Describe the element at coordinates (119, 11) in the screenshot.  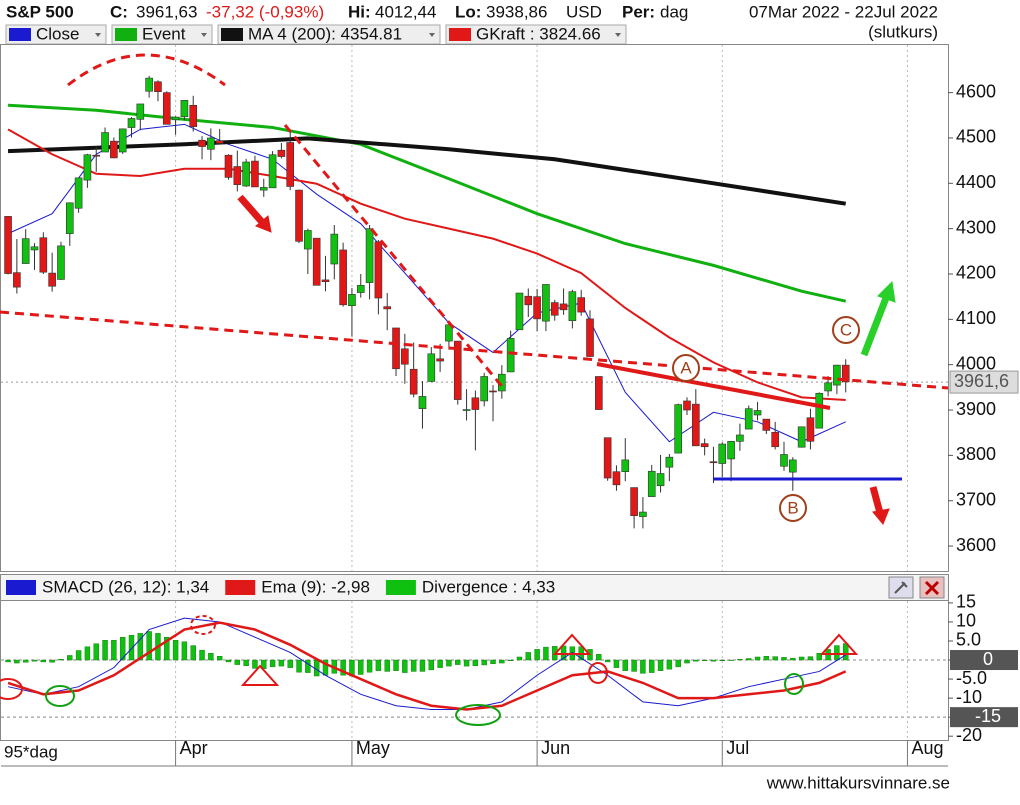
I see `close-label: C:` at that location.